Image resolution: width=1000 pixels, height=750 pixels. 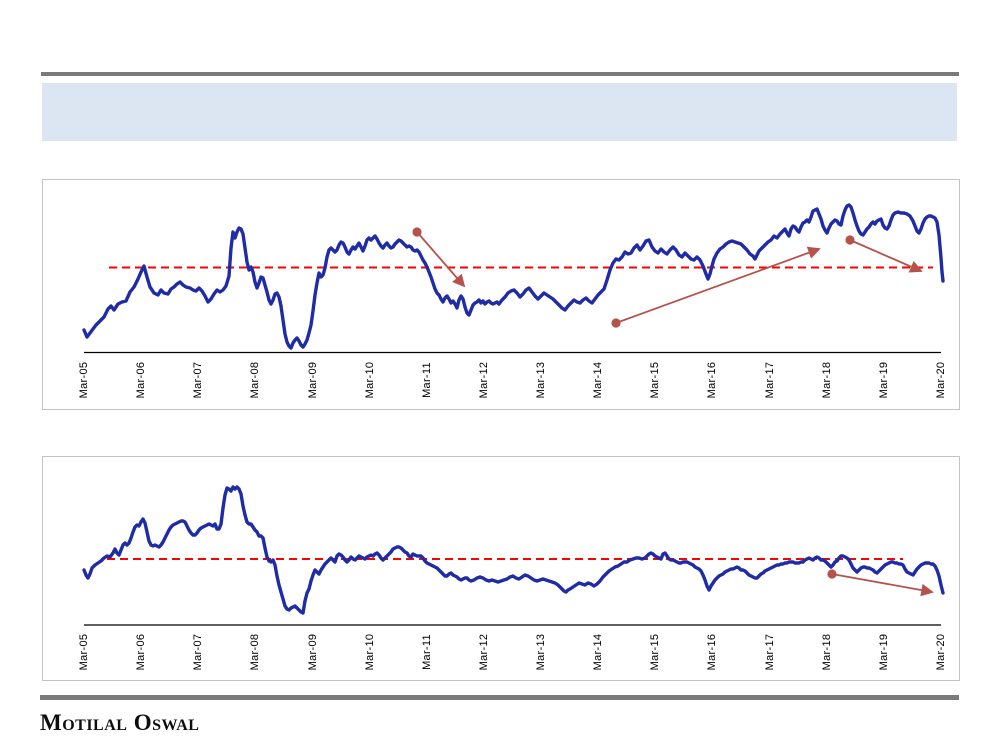 What do you see at coordinates (312, 652) in the screenshot?
I see `x-tick-label-bottom: Mar-09` at bounding box center [312, 652].